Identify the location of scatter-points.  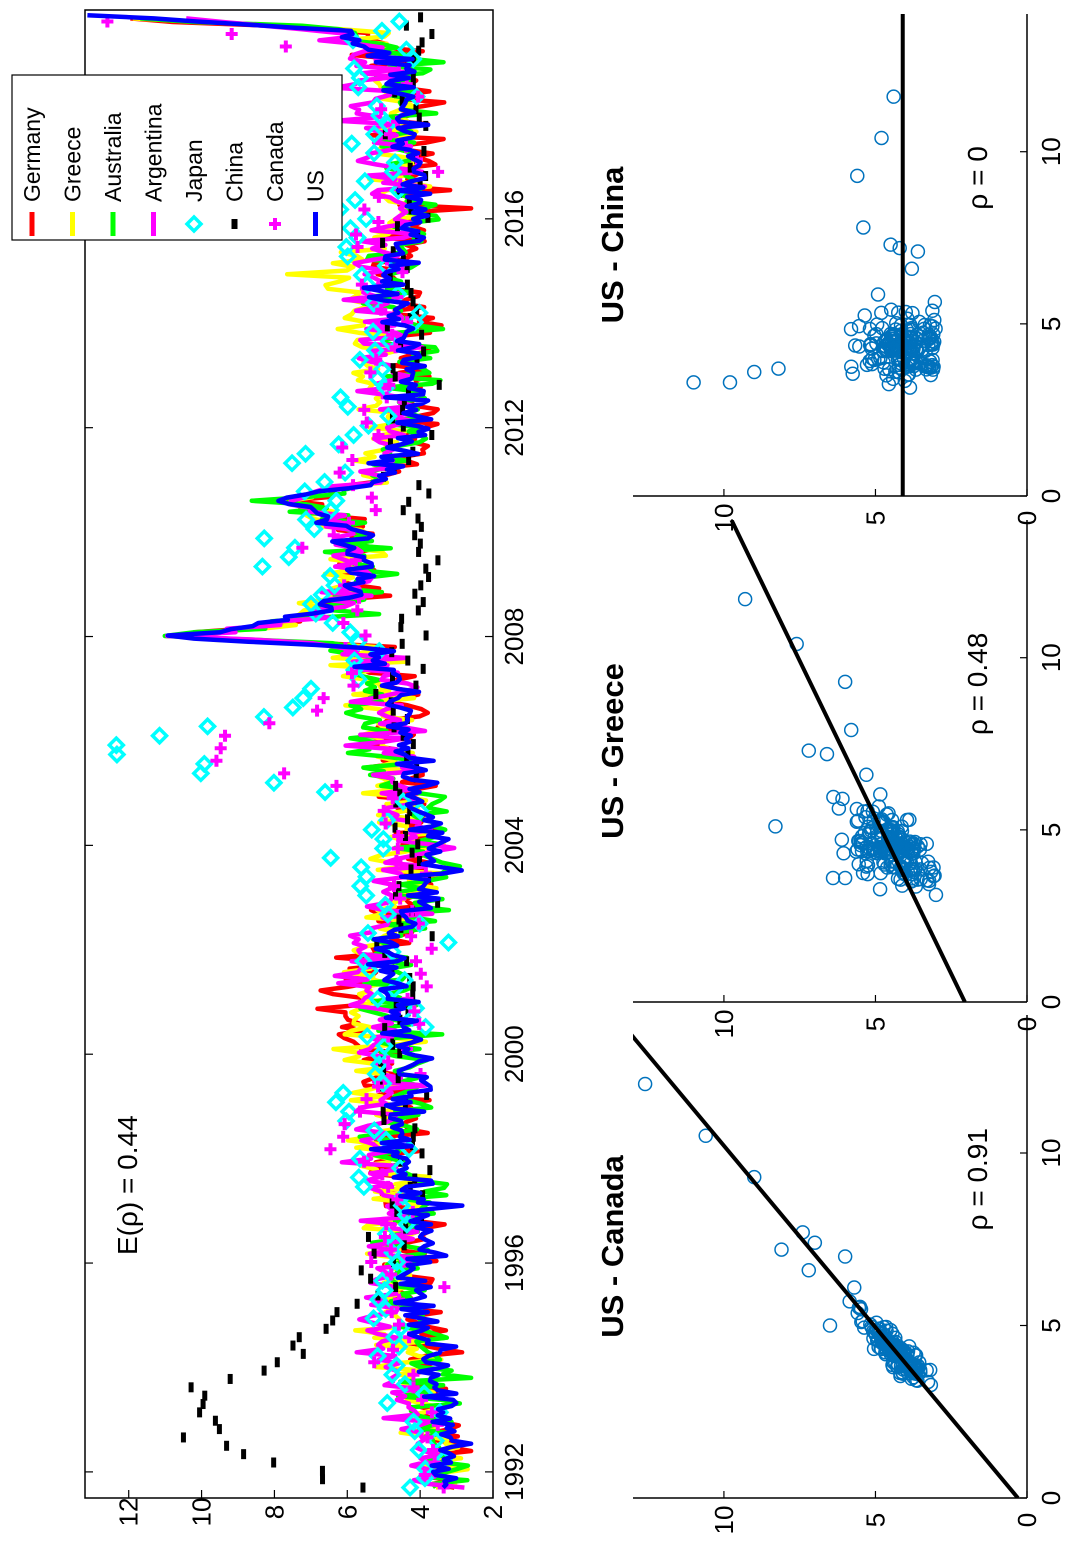
(814, 242).